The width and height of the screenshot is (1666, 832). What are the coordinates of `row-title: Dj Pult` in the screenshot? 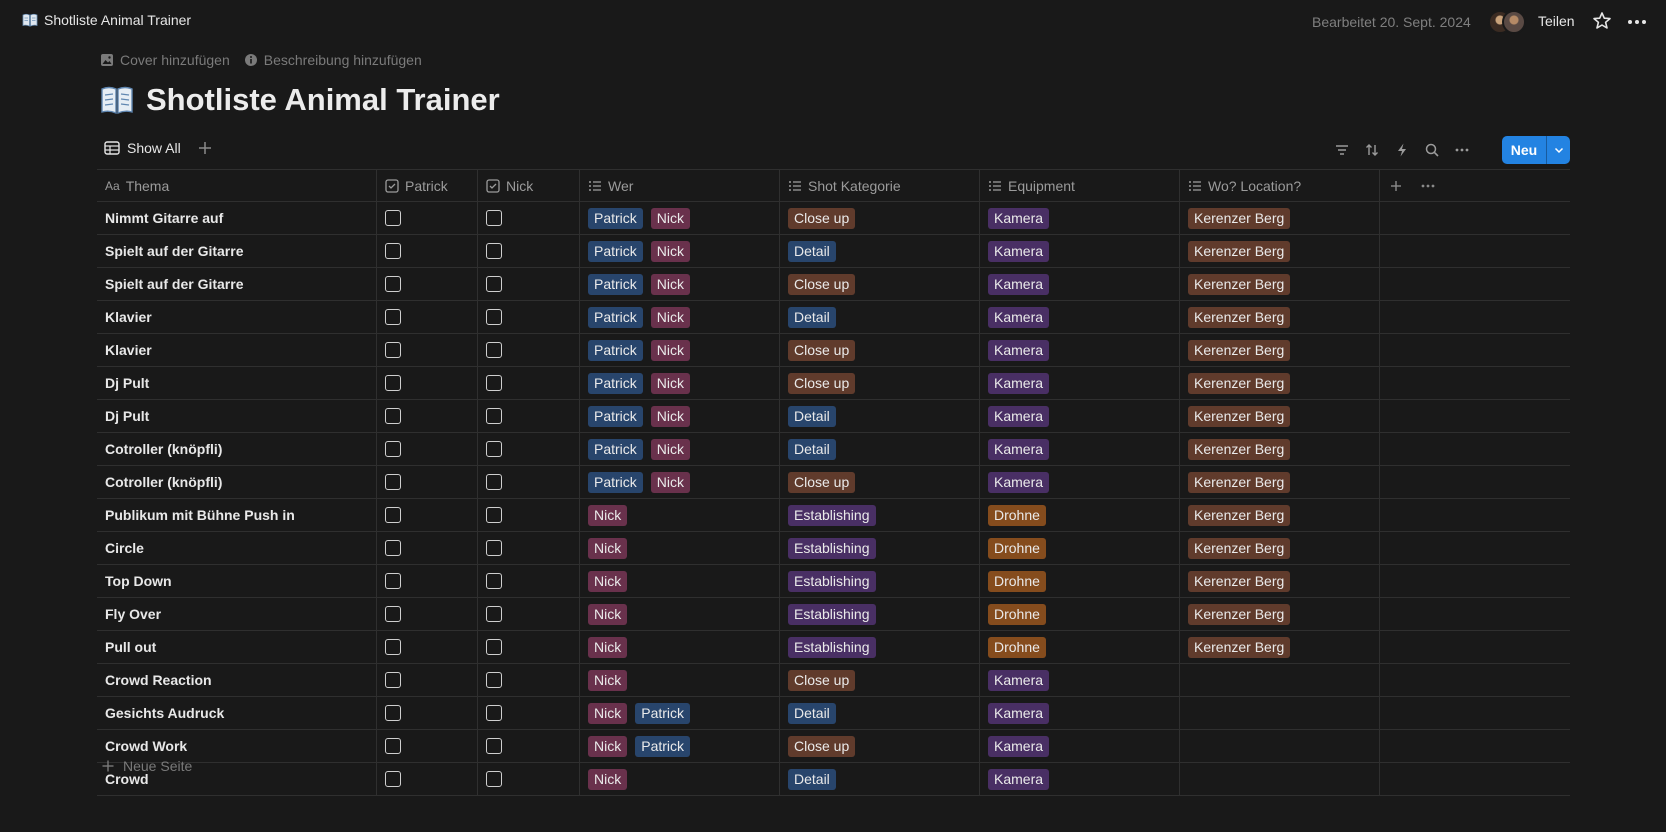 It's located at (127, 383).